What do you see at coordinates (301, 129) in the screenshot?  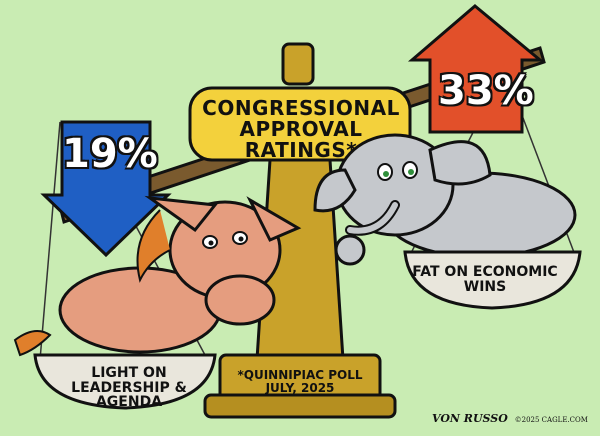 I see `title-text: CONGRESSIONAL APPROVAL RATINGS*` at bounding box center [301, 129].